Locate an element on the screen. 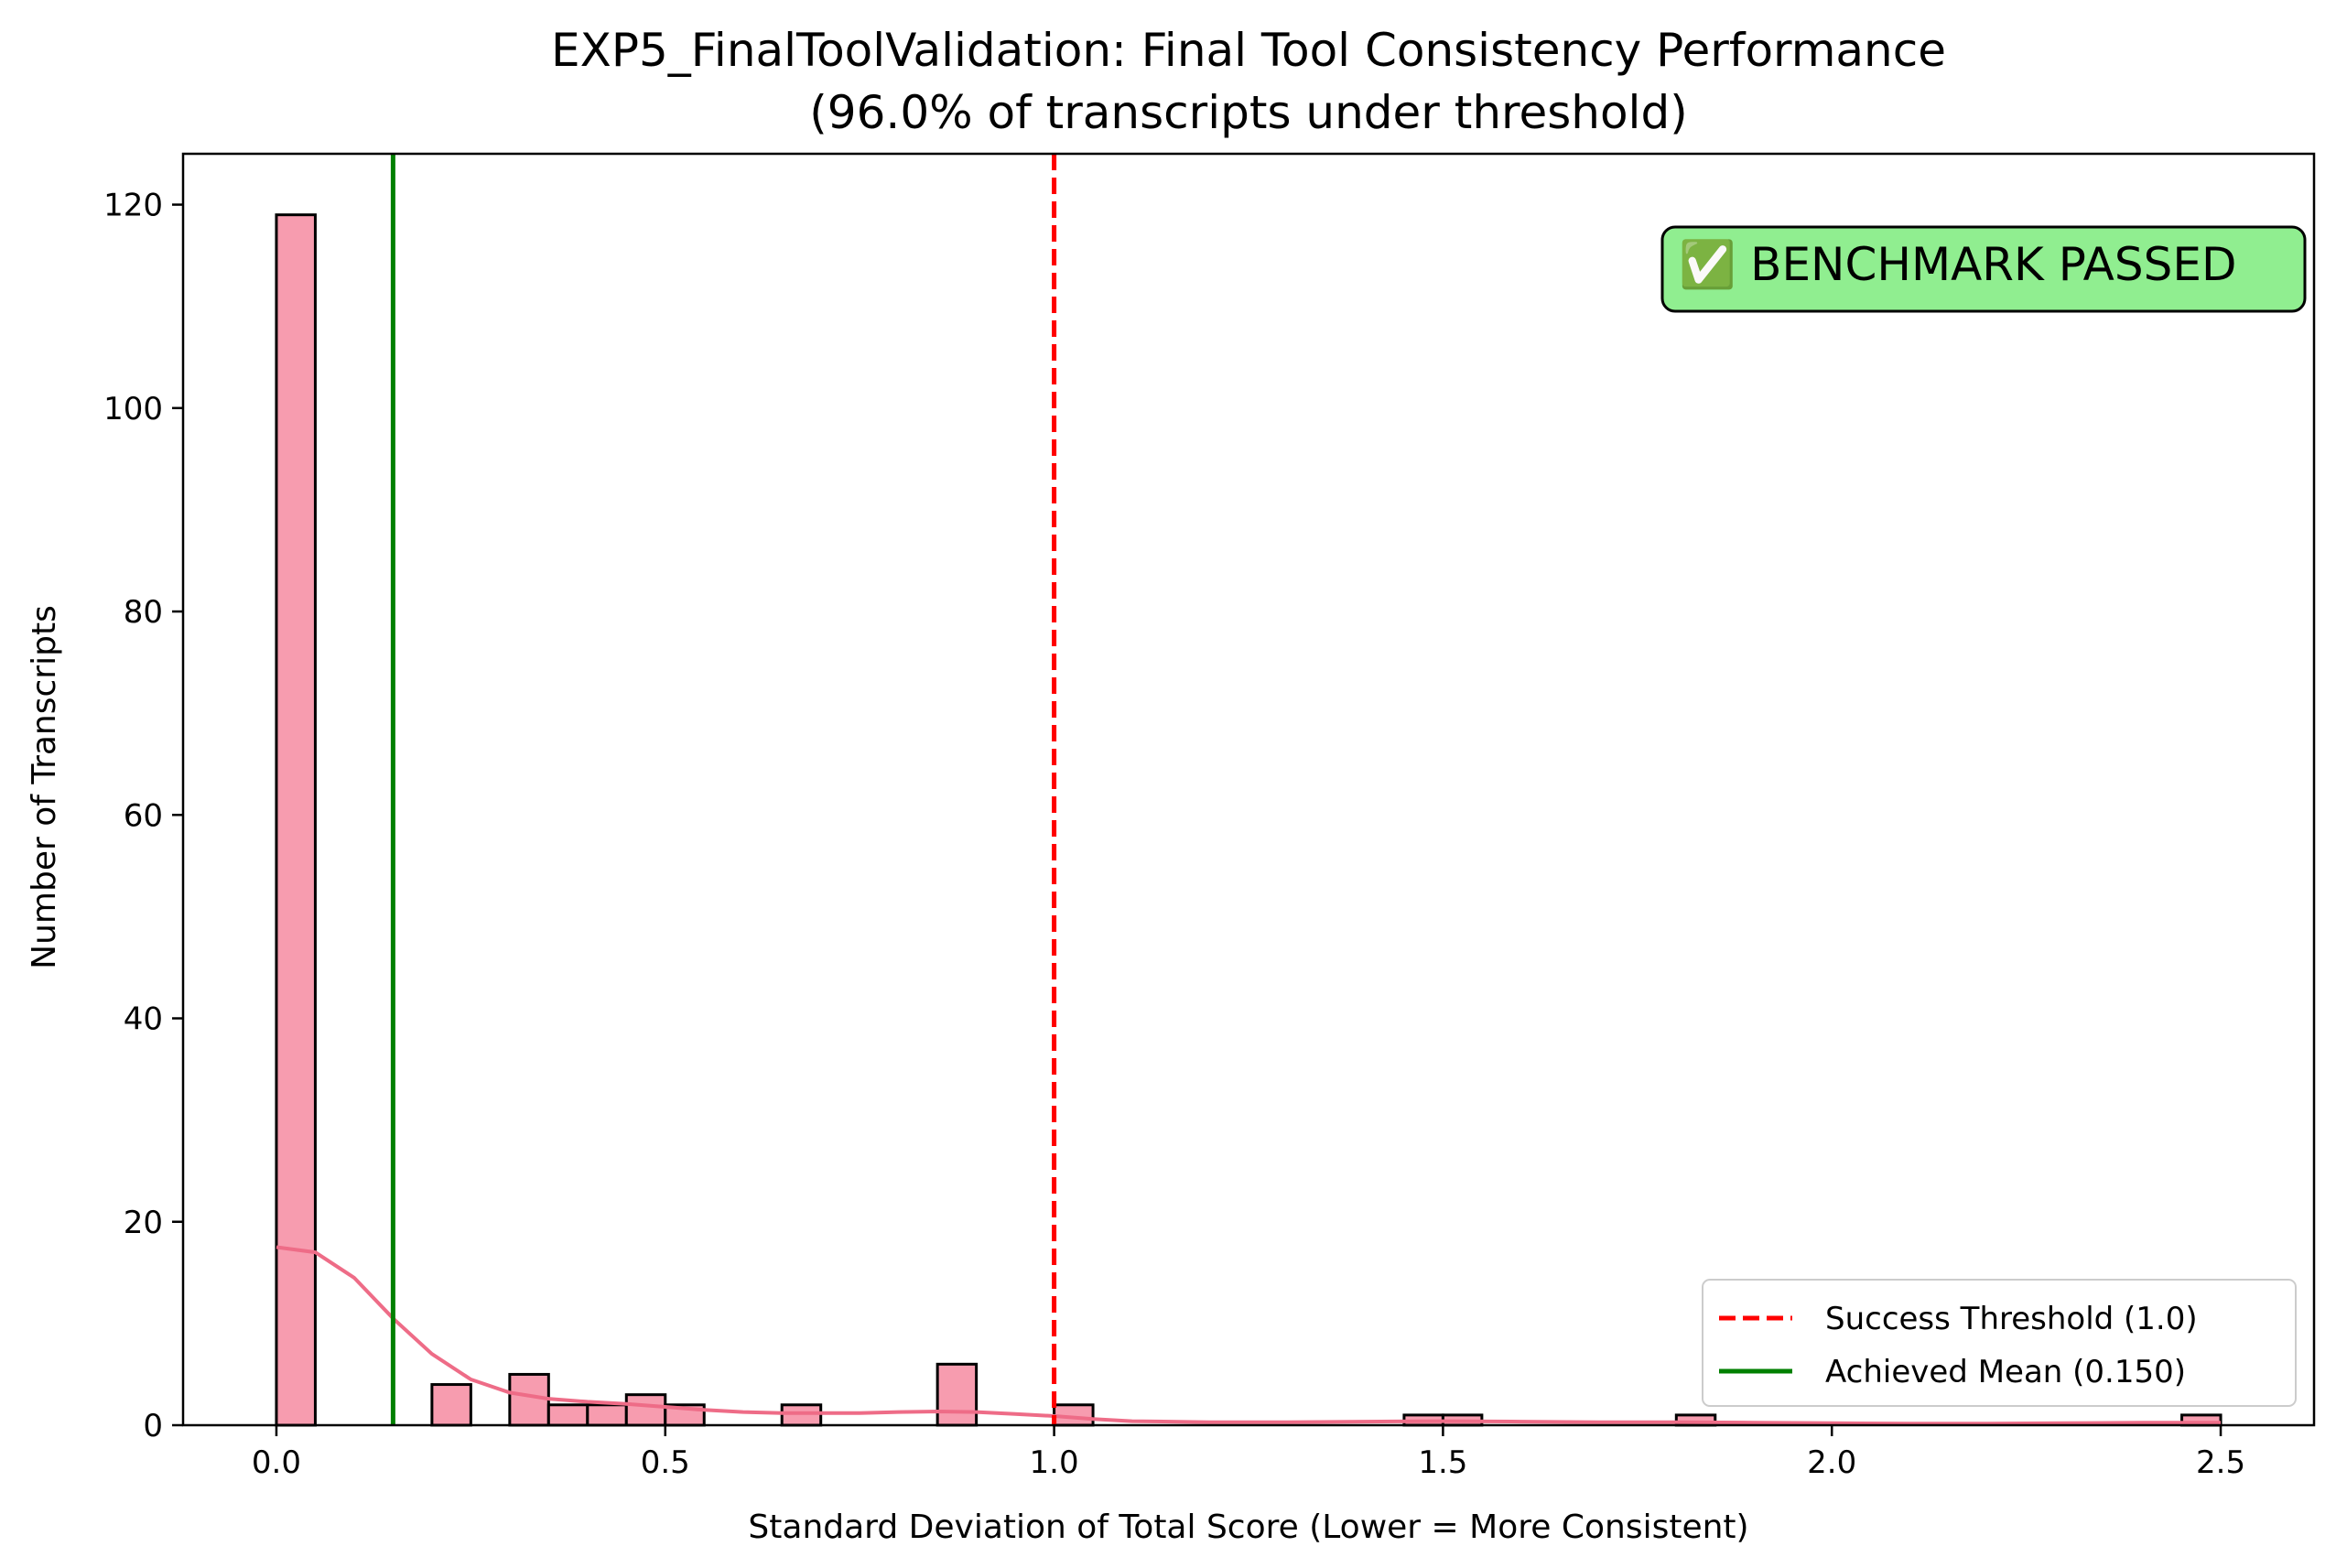  badge-box is located at coordinates (1983, 269).